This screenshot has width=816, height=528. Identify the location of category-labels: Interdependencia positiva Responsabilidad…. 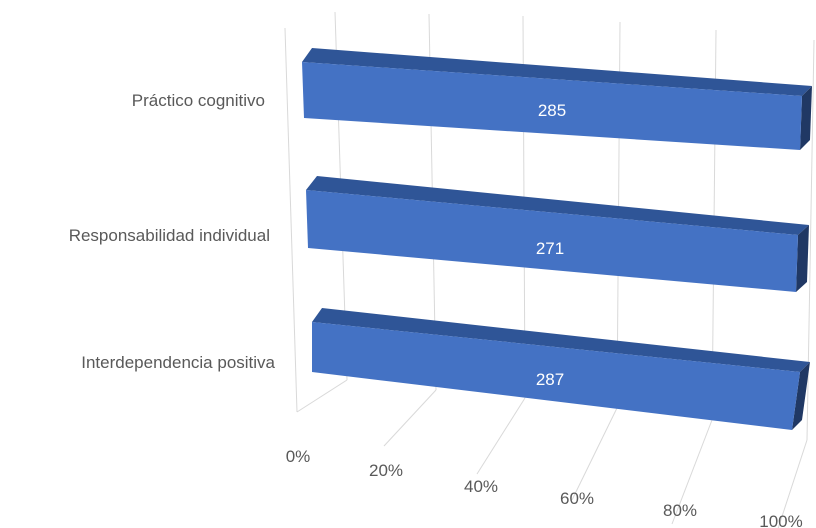
(172, 231).